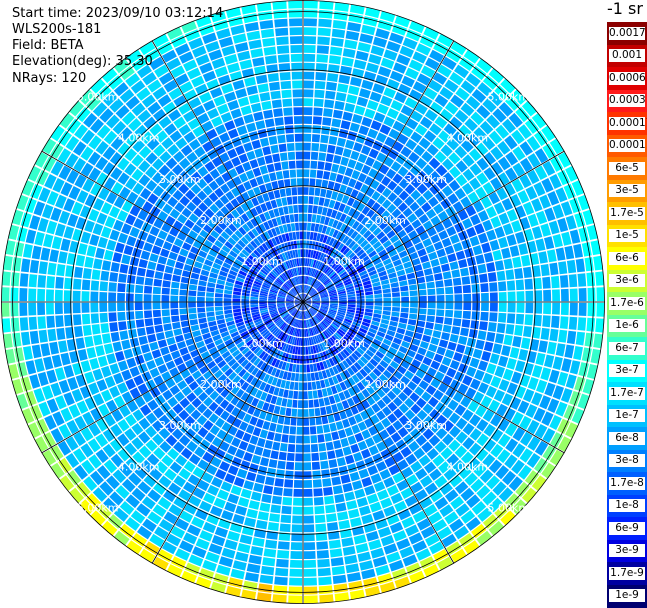 This screenshot has height=608, width=647. Describe the element at coordinates (47, 46) in the screenshot. I see `field-label: Field: BETA` at that location.